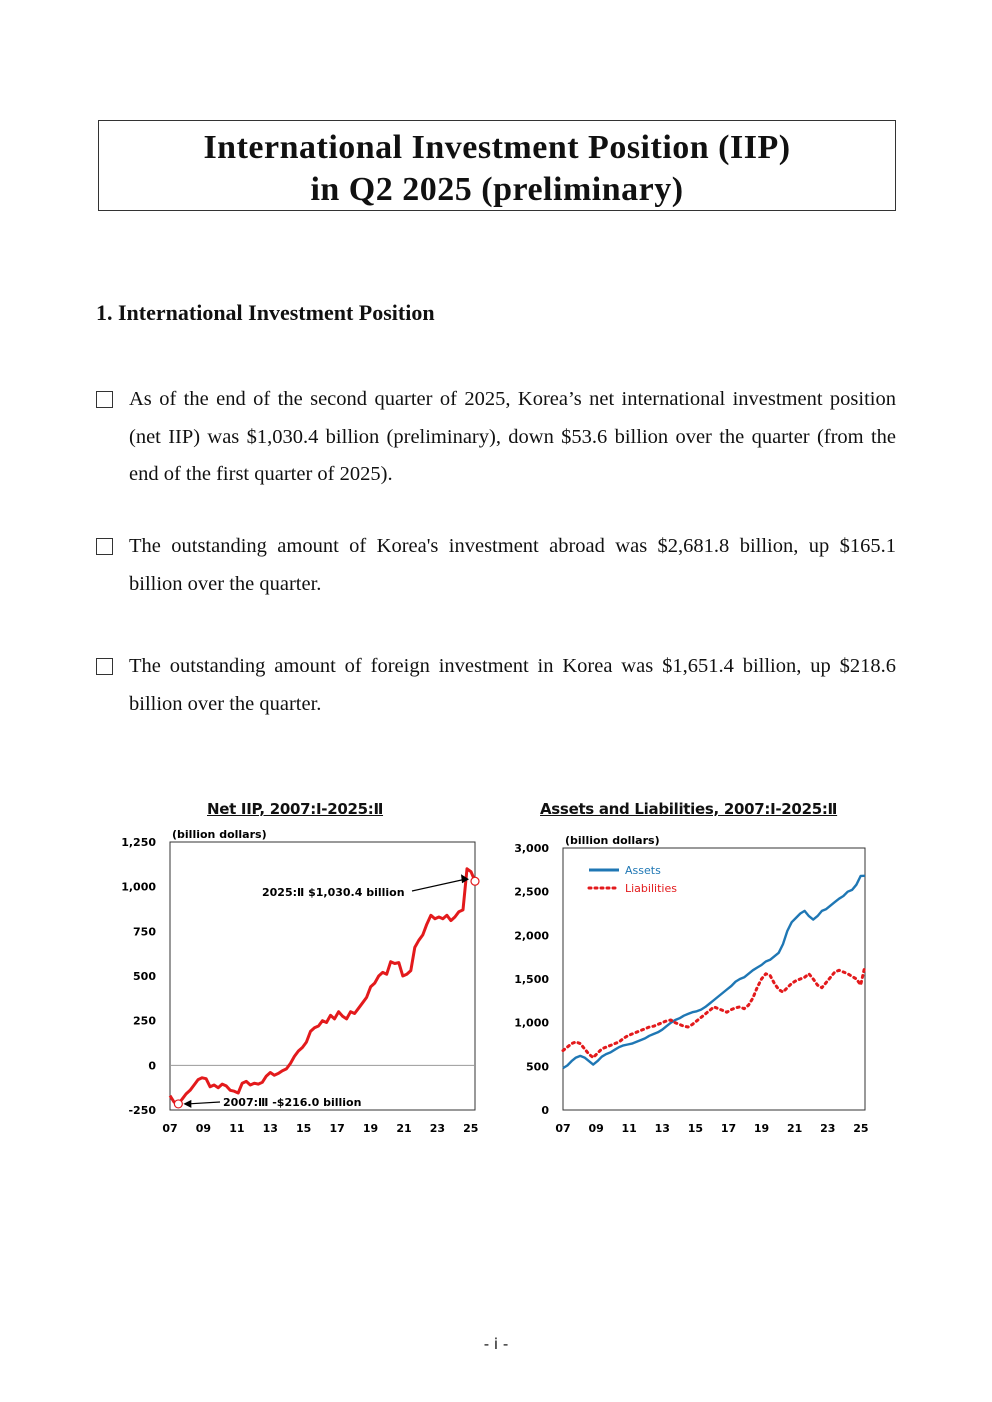  Describe the element at coordinates (144, 1021) in the screenshot. I see `y-tick-label: 250` at that location.